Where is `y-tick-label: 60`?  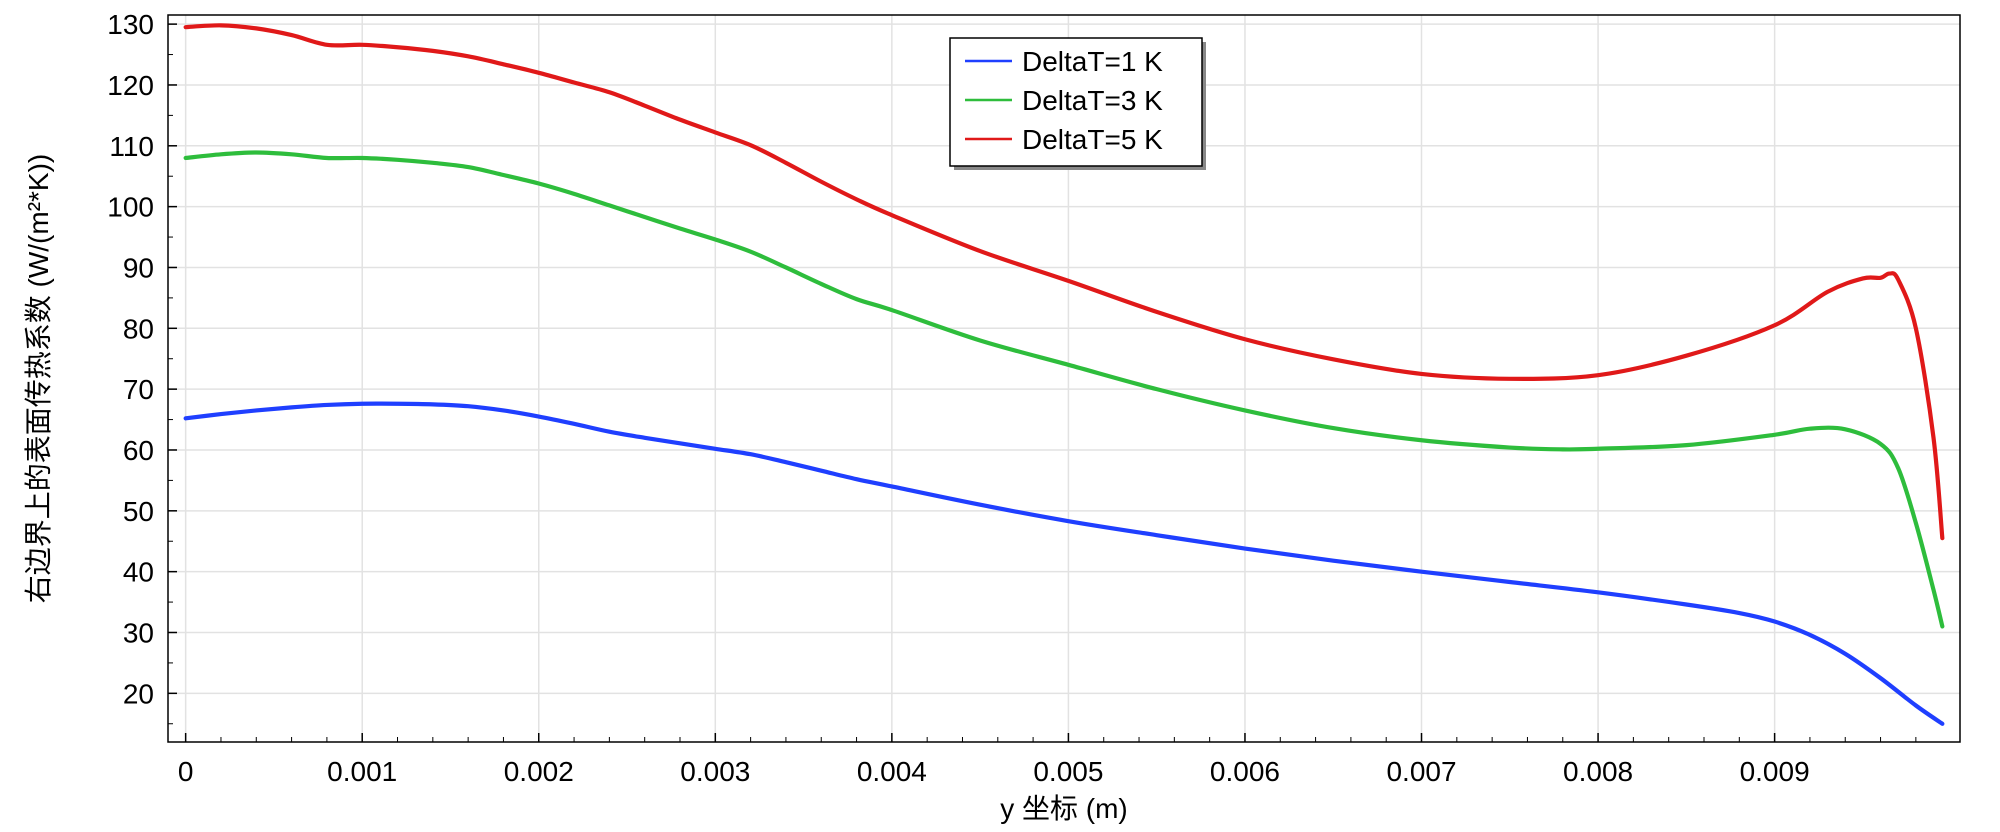
y-tick-label: 60 is located at coordinates (138, 450).